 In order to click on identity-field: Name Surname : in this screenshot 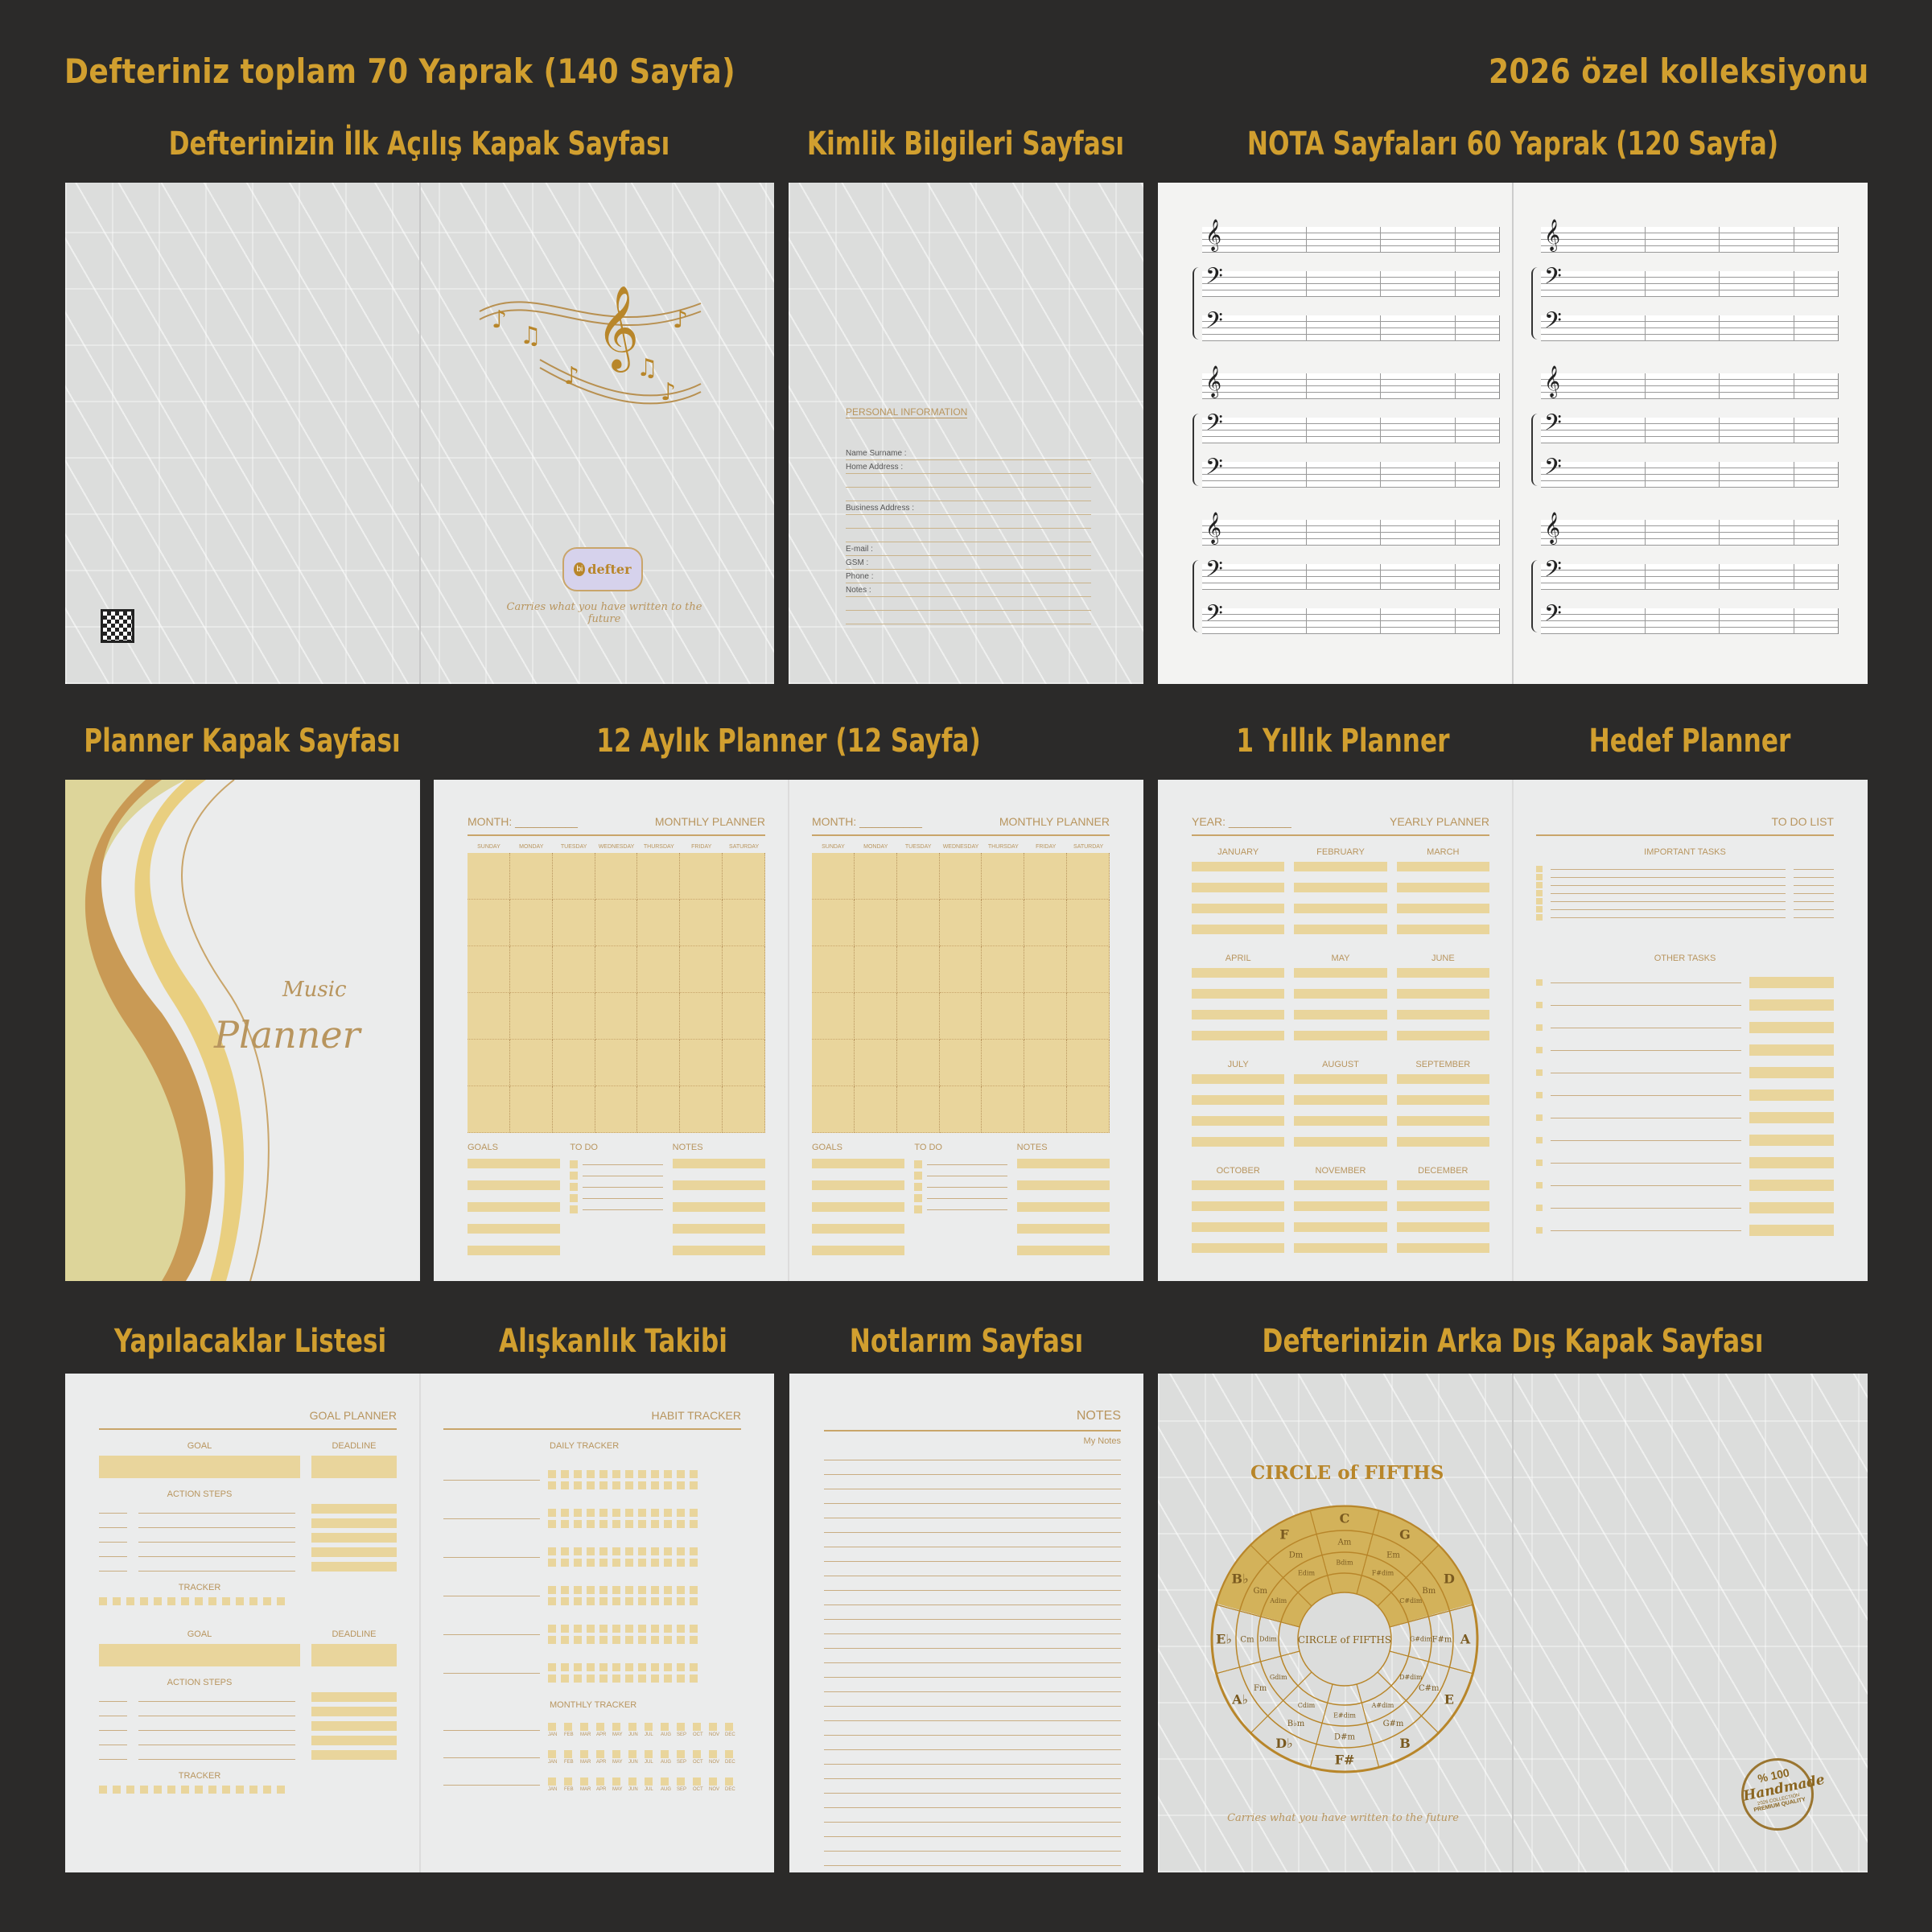, I will do `click(968, 453)`.